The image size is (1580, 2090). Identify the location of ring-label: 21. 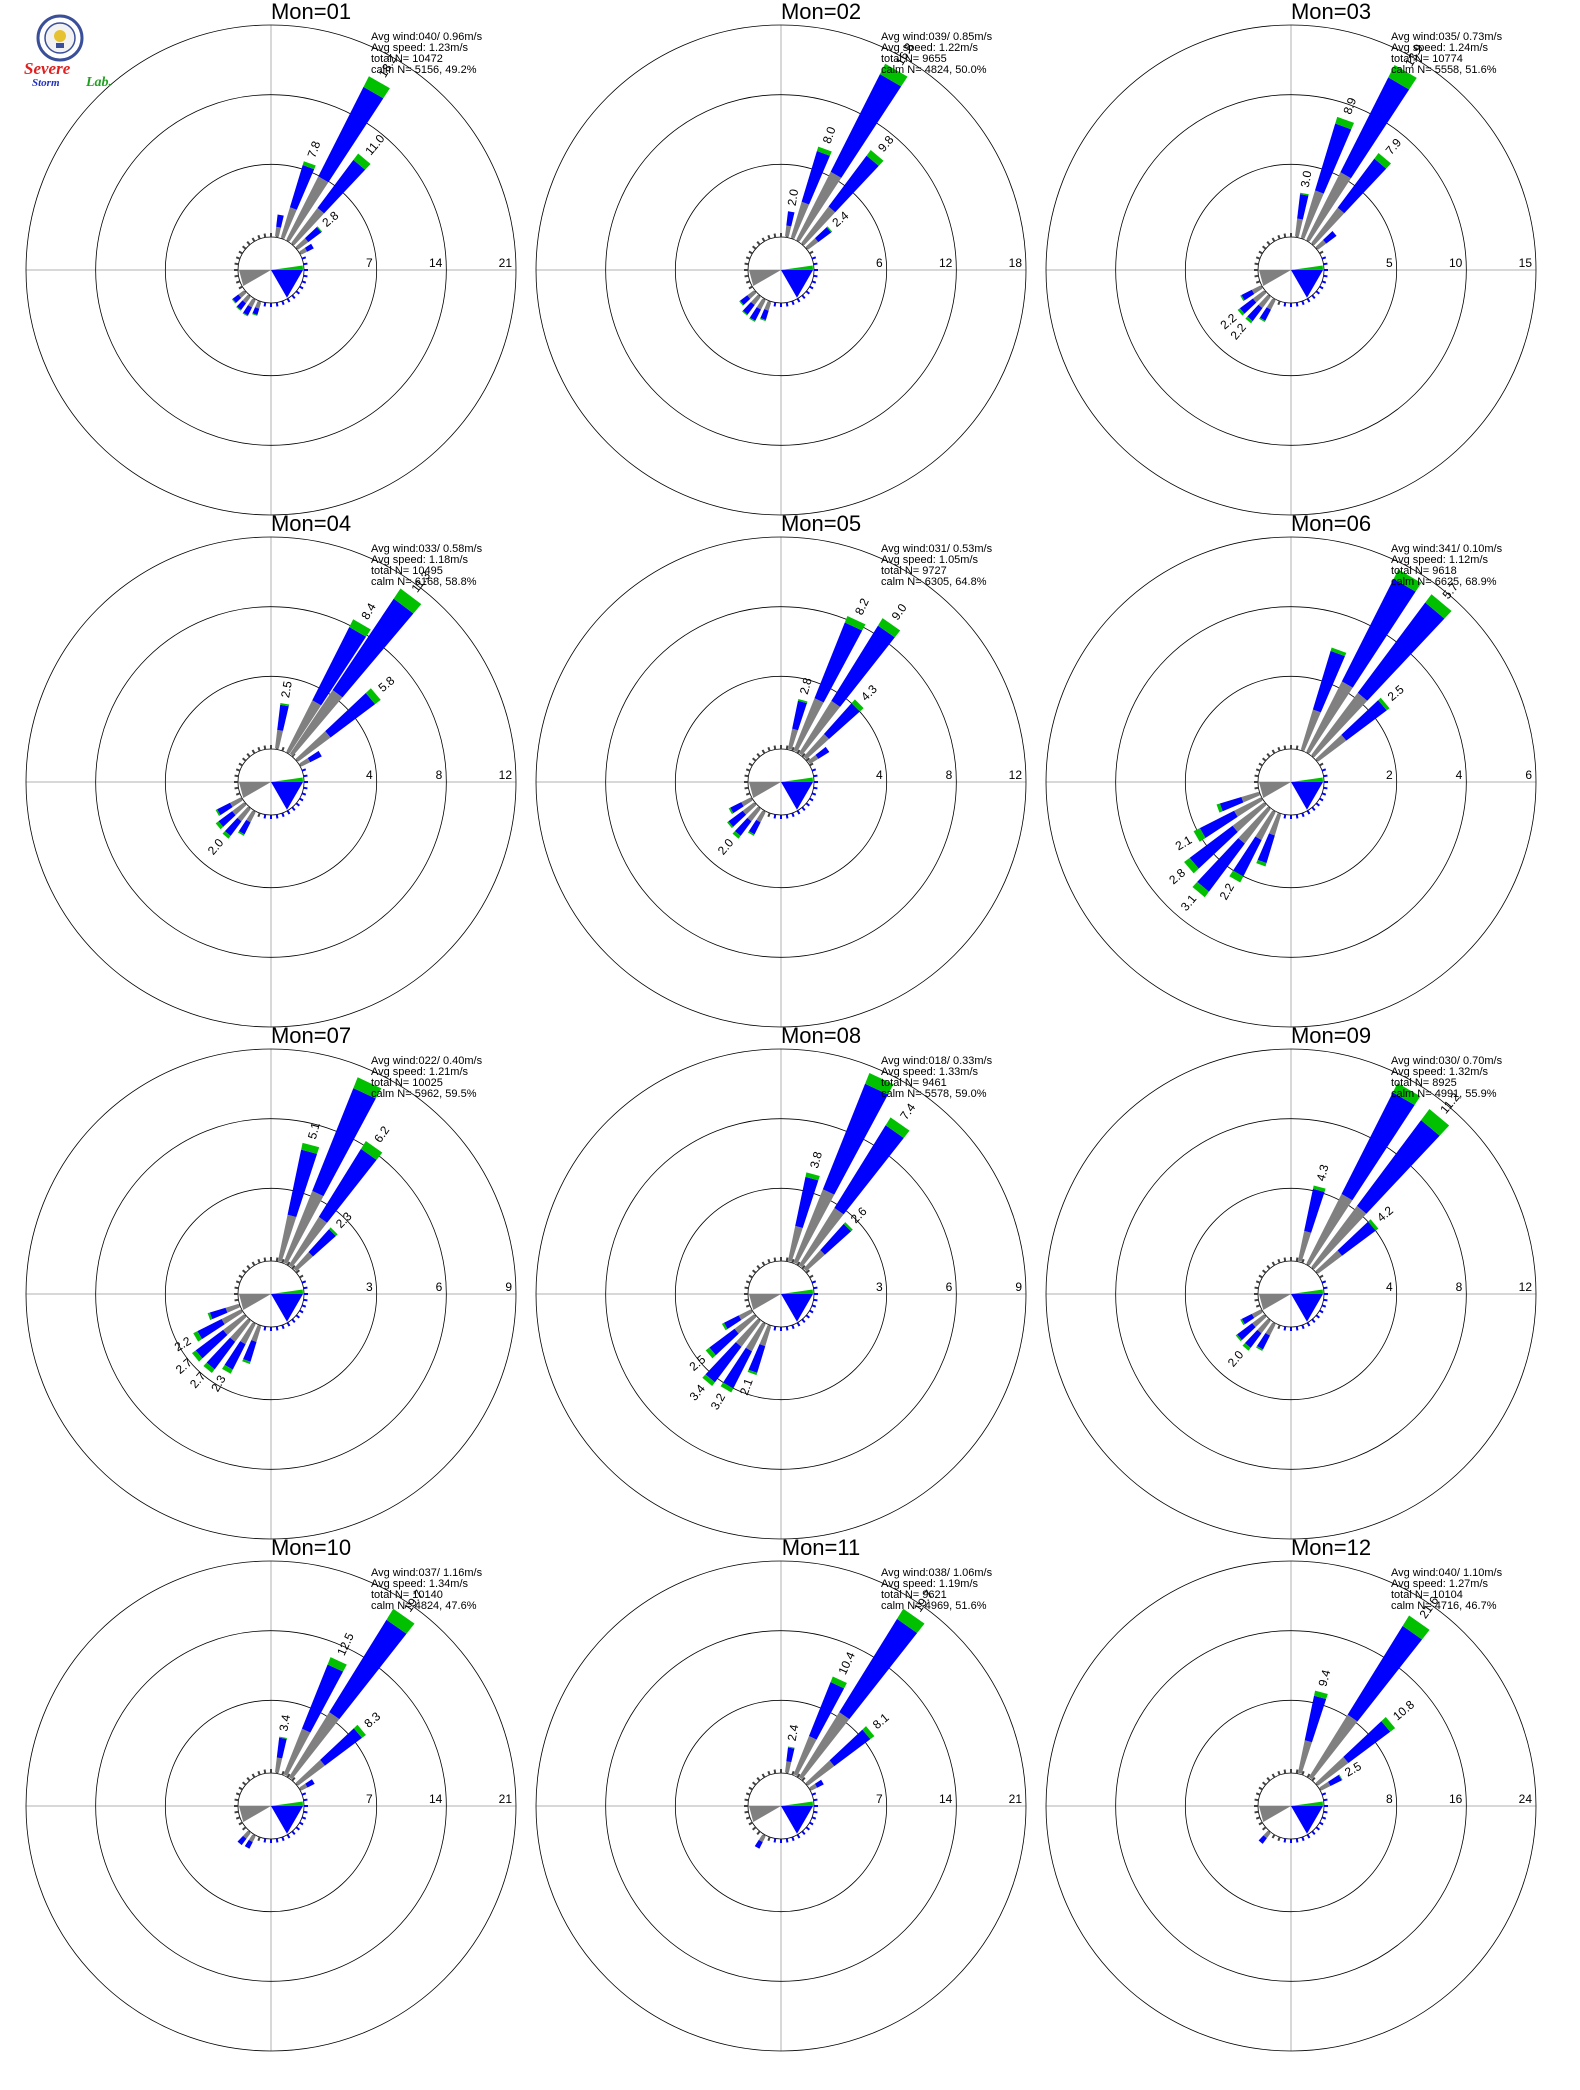
(1016, 1799).